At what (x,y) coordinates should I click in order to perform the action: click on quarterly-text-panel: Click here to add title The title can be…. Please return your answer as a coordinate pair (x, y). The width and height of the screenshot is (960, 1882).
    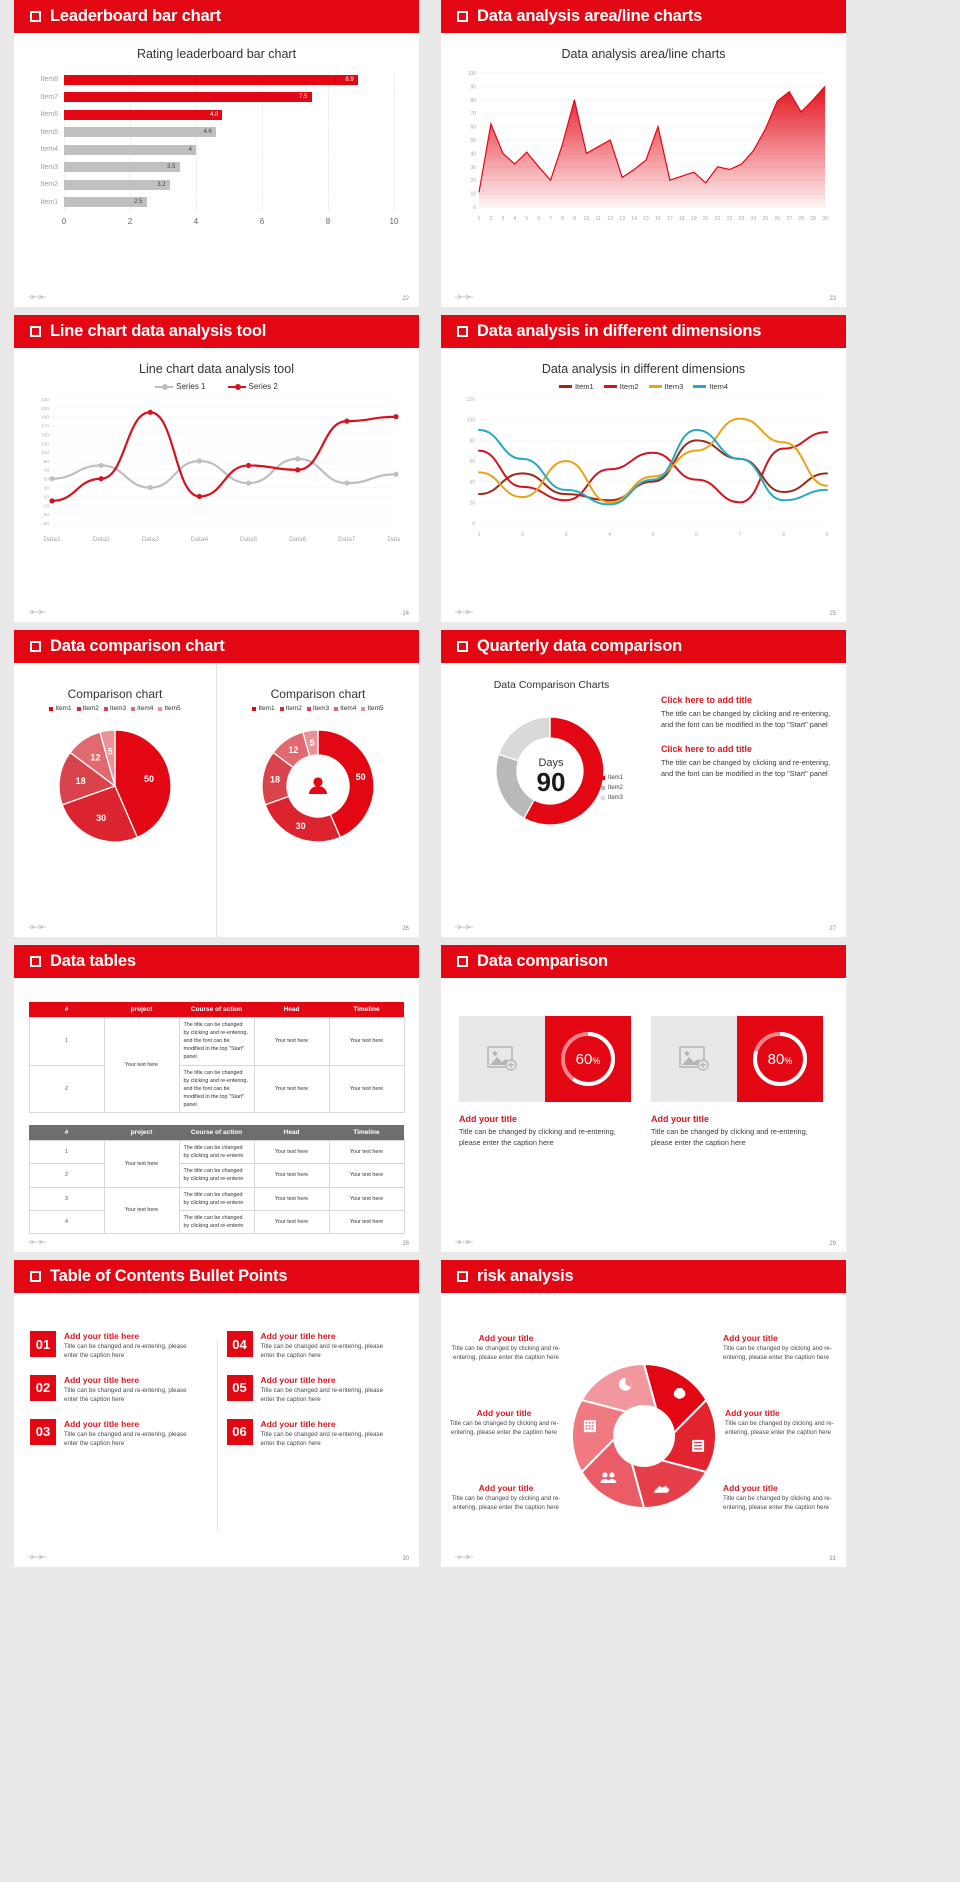
    Looking at the image, I should click on (748, 744).